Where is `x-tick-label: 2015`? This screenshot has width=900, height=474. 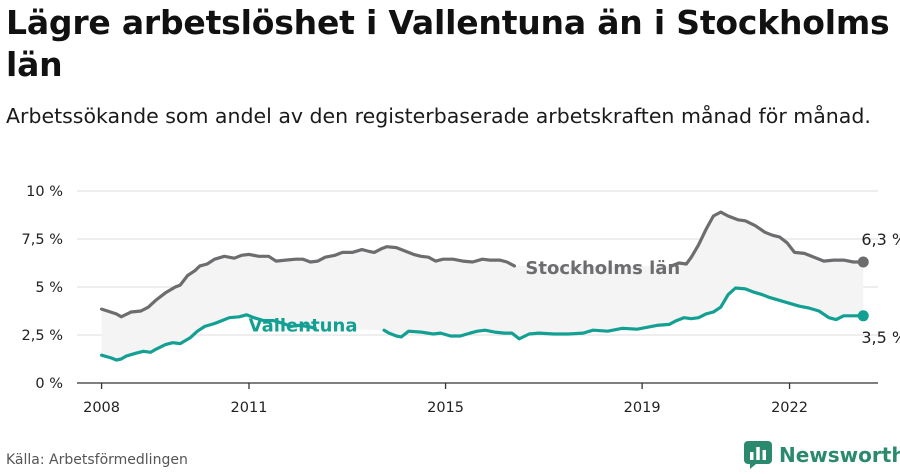 x-tick-label: 2015 is located at coordinates (445, 408).